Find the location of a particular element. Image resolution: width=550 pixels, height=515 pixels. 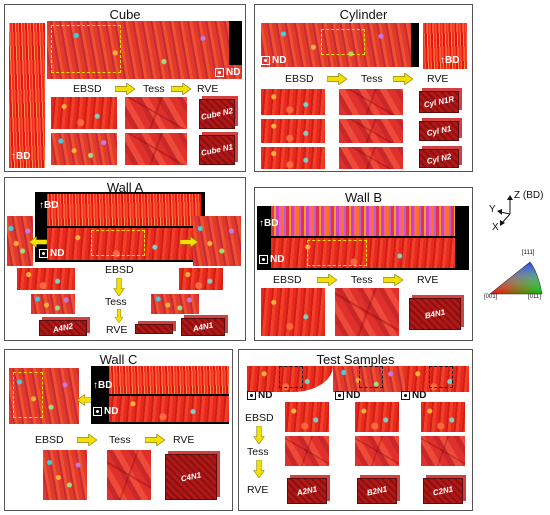

axes-triad: Z (BD) Y X is located at coordinates (518, 215).